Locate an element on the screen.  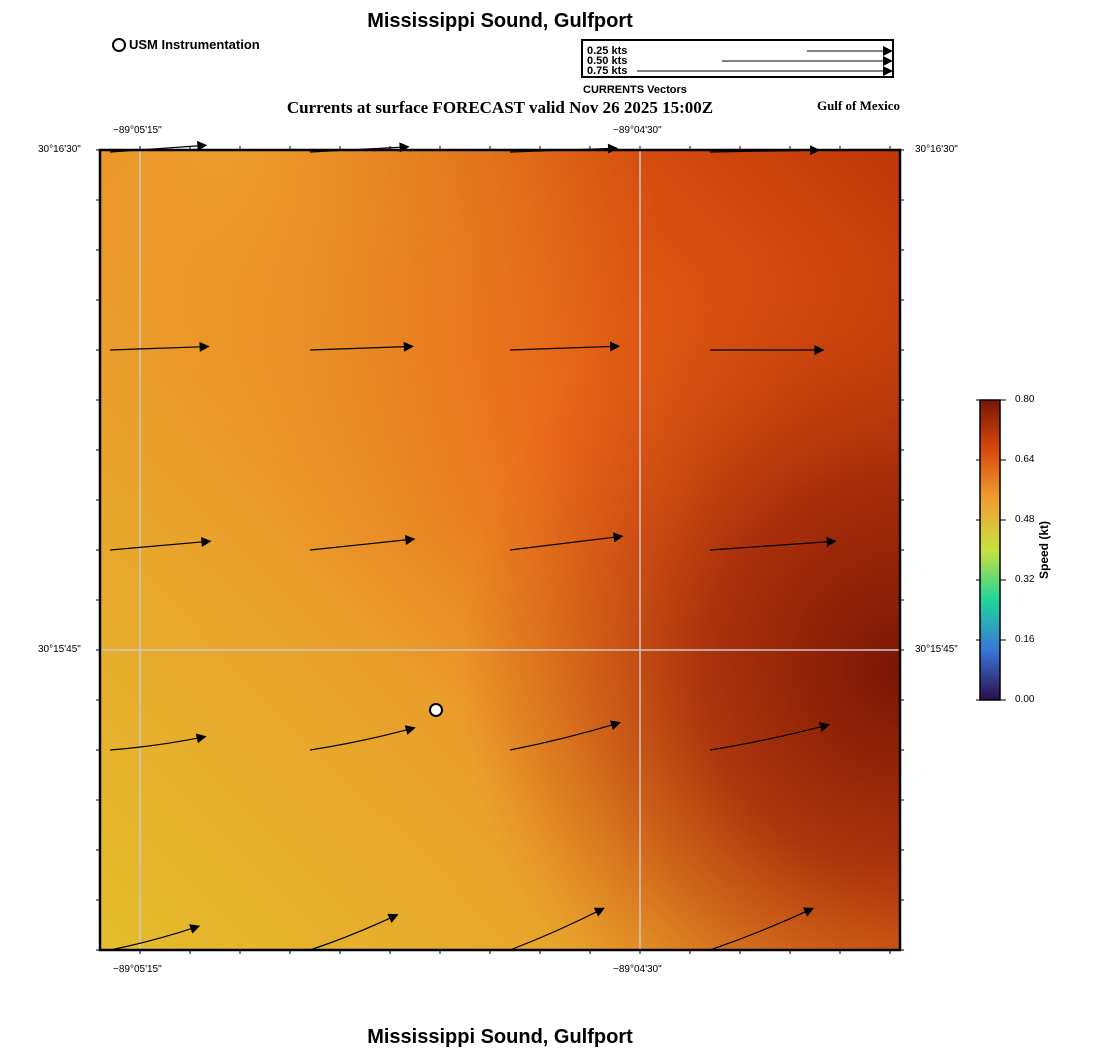
station-legend: USM Instrumentation is located at coordinates (186, 44).